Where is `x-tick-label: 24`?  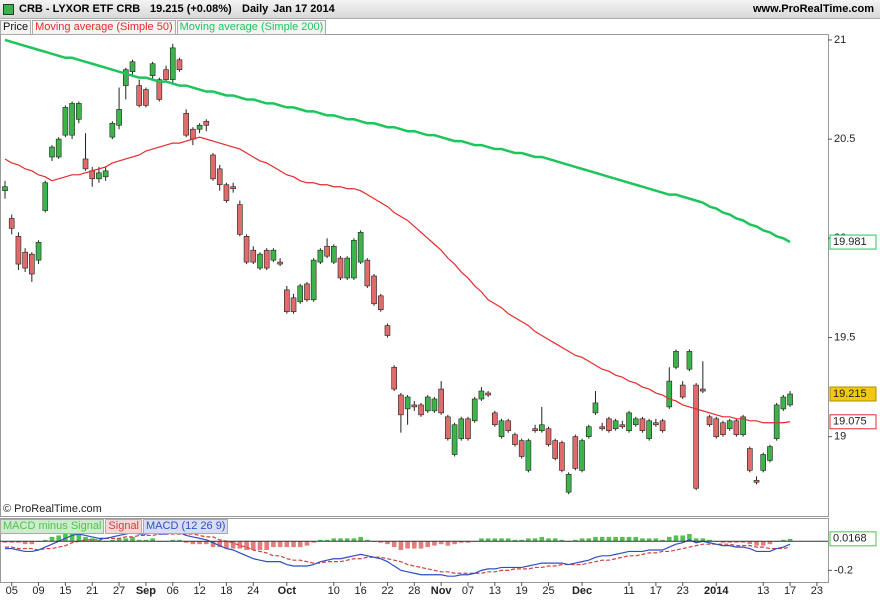
x-tick-label: 24 is located at coordinates (253, 591).